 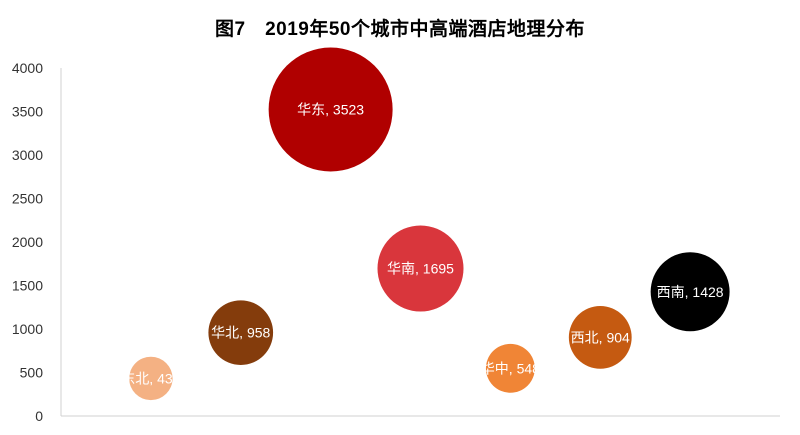 I want to click on bubble-data-label: 华东, 3523, so click(x=330, y=109).